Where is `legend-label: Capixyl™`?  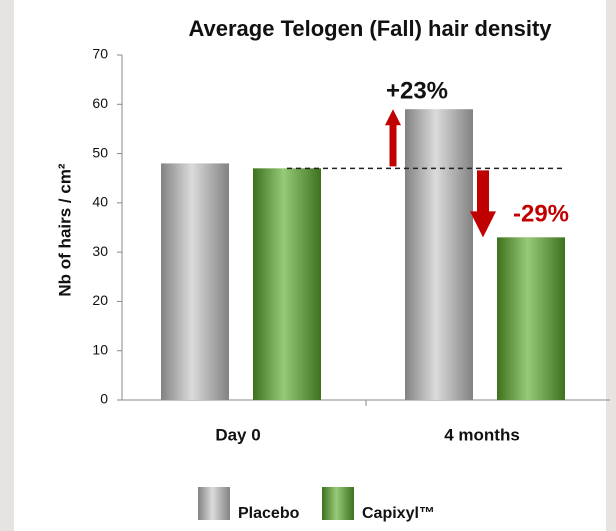
legend-label: Capixyl™ is located at coordinates (398, 513).